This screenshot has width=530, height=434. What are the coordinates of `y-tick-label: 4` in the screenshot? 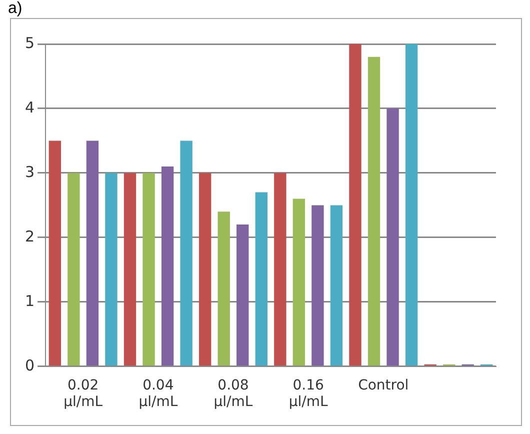 It's located at (29, 107).